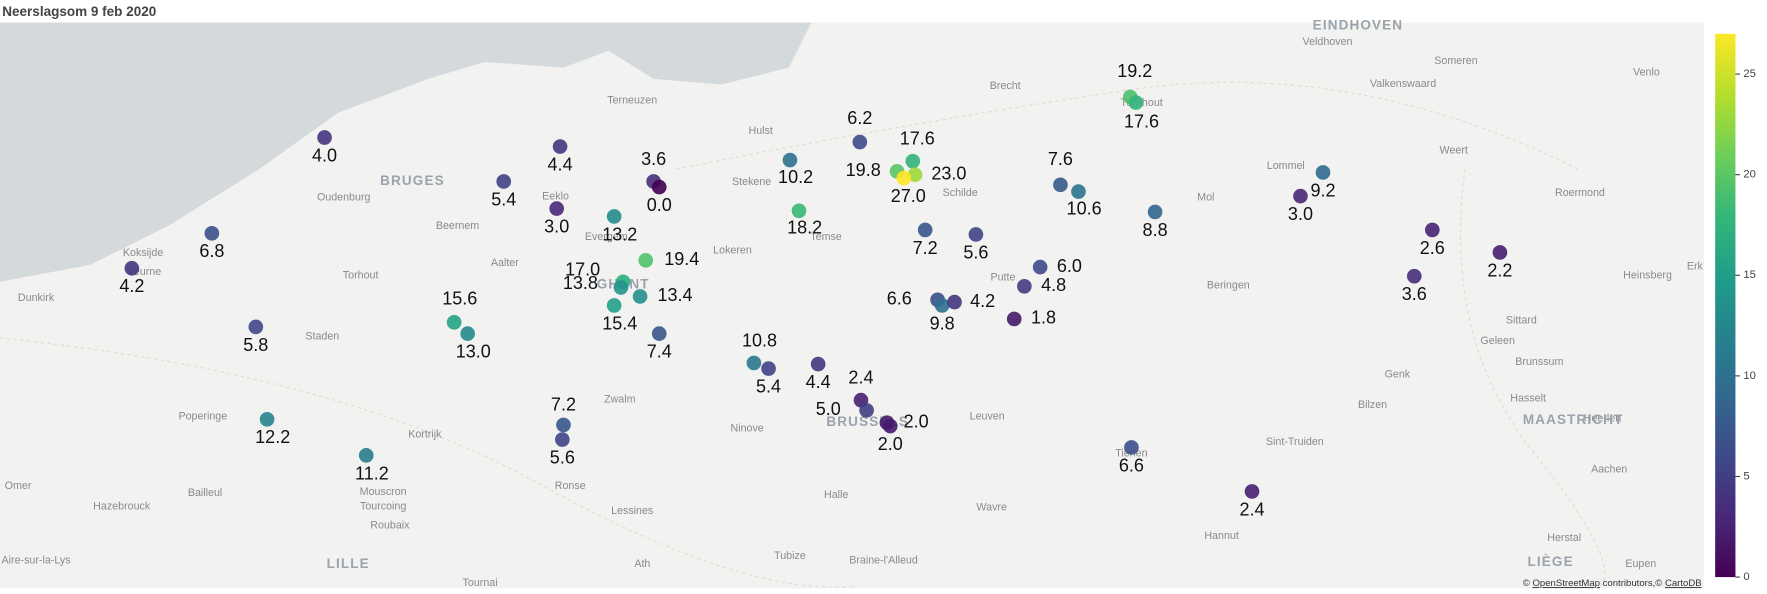  I want to click on place-label: Tubize, so click(790, 556).